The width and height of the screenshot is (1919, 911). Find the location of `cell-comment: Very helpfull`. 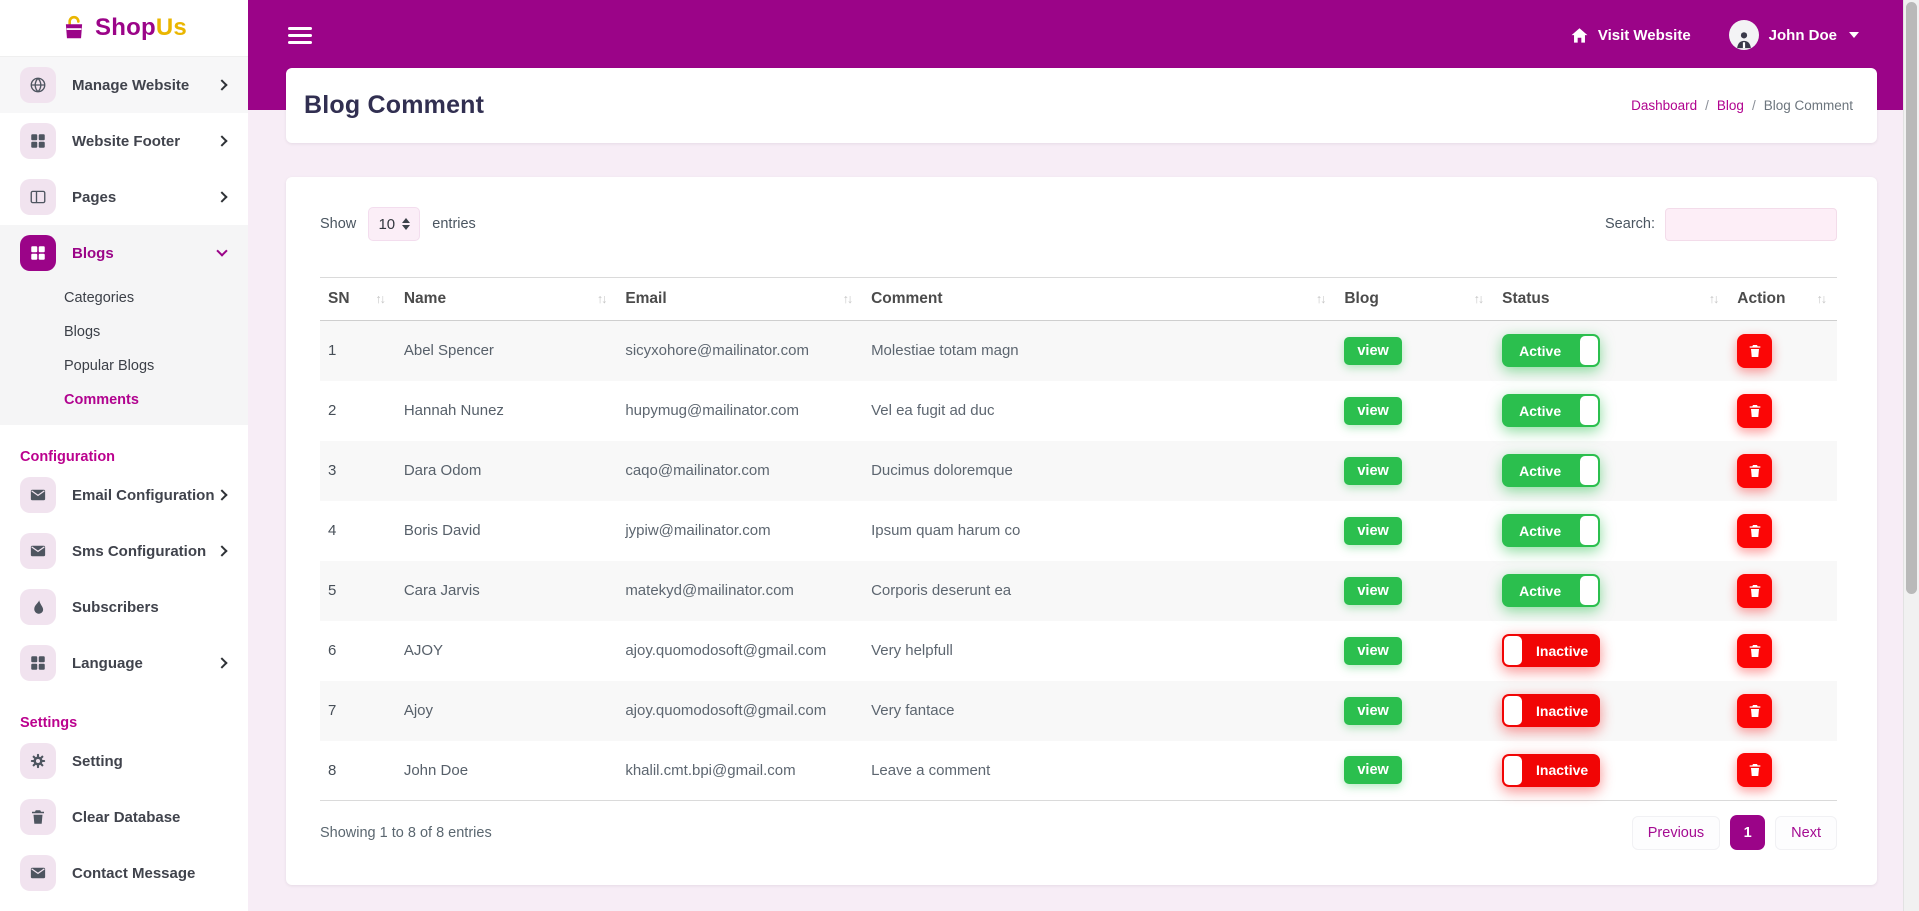

cell-comment: Very helpfull is located at coordinates (912, 650).